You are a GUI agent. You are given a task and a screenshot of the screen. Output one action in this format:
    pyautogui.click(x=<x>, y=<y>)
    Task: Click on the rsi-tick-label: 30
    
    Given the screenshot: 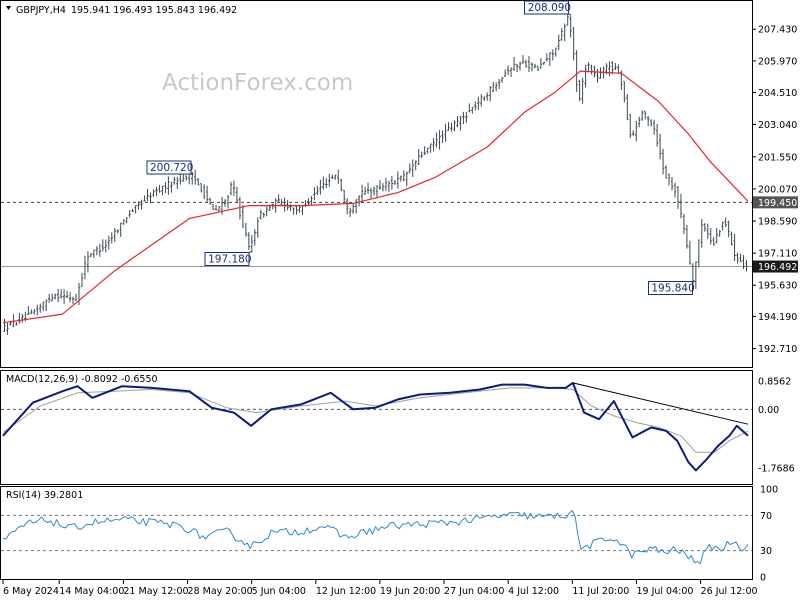 What is the action you would take?
    pyautogui.click(x=766, y=551)
    